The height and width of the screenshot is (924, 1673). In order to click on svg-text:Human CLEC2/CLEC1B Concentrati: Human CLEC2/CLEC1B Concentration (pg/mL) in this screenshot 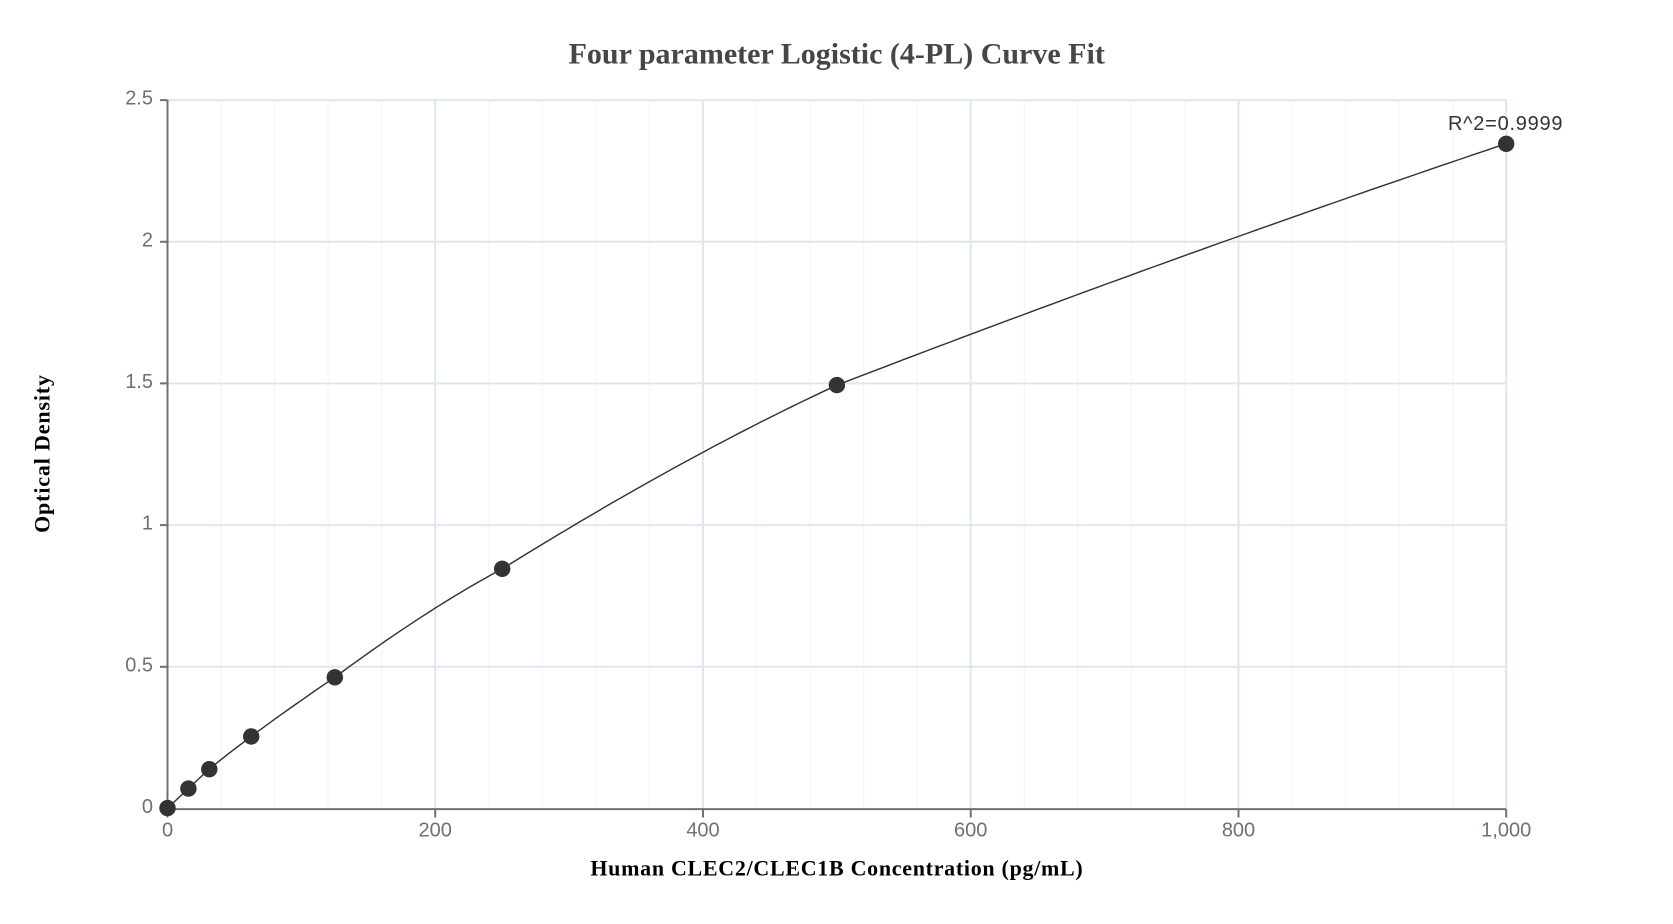, I will do `click(836, 868)`.